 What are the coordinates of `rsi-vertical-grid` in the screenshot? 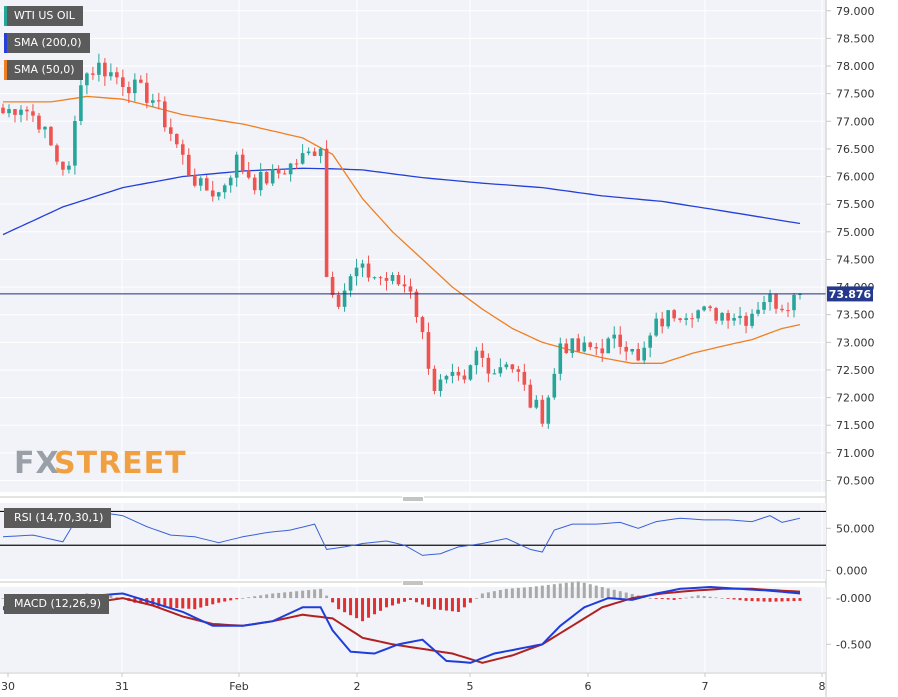 It's located at (472, 541).